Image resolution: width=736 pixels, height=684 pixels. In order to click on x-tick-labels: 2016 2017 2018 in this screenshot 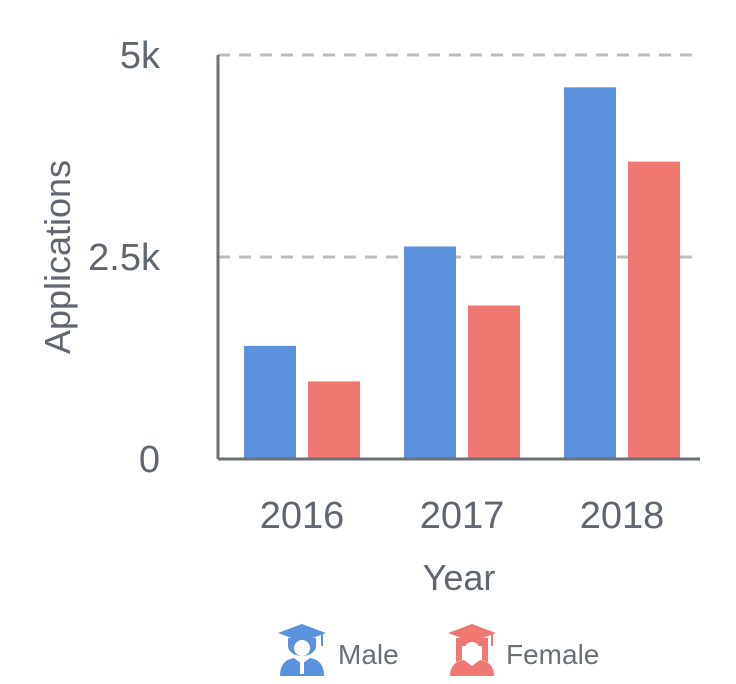, I will do `click(462, 516)`.